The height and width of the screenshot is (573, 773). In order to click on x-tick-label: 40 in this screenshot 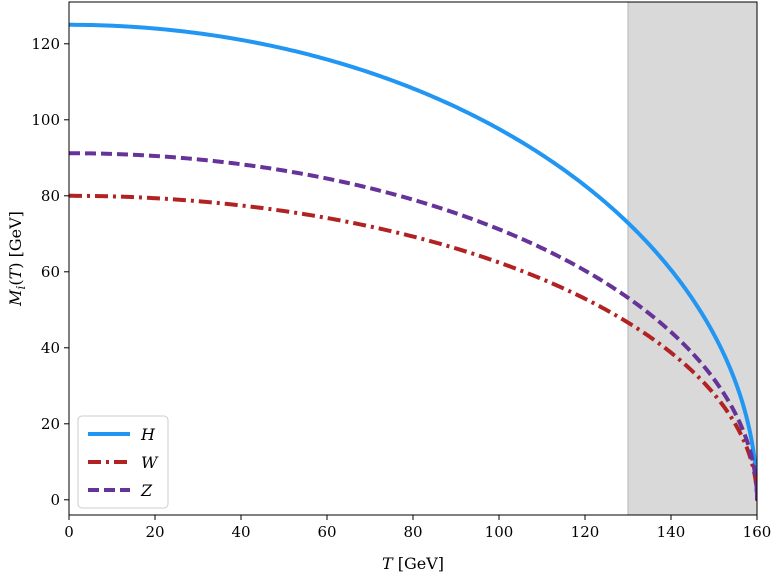, I will do `click(240, 532)`.